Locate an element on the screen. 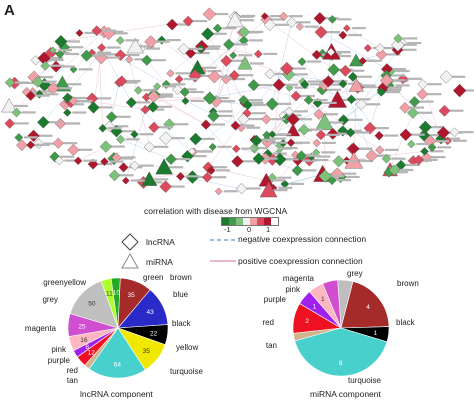  pie-category-label: magenta is located at coordinates (41, 328).